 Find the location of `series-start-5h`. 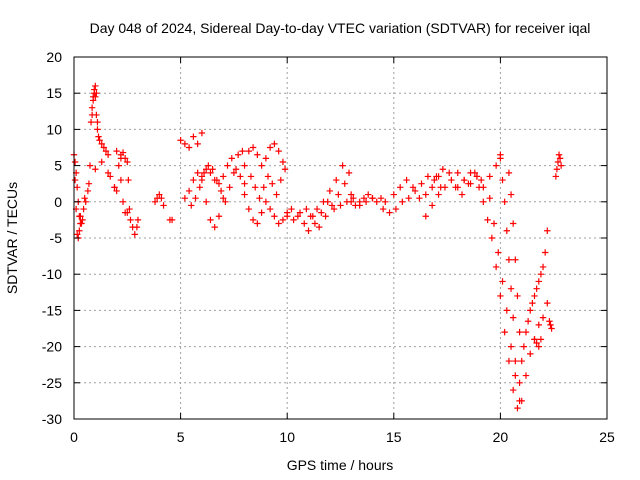

series-start-5h is located at coordinates (191, 140).